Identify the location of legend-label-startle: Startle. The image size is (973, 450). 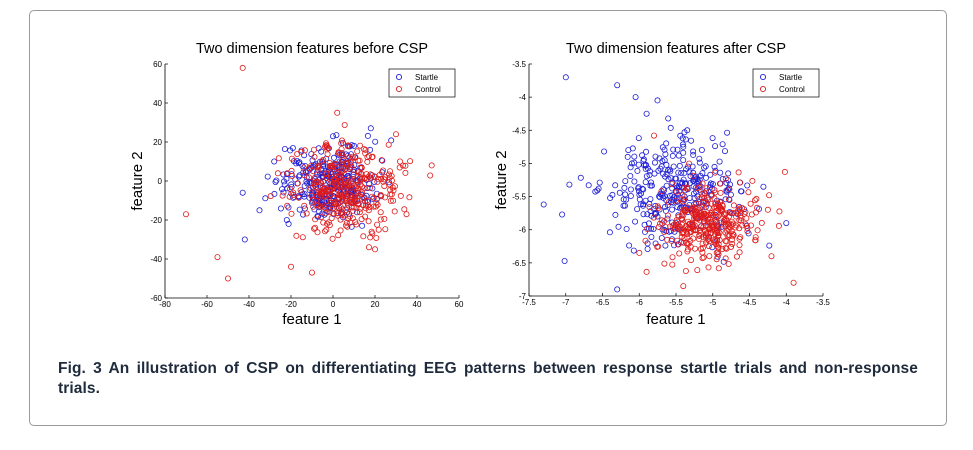
(427, 77).